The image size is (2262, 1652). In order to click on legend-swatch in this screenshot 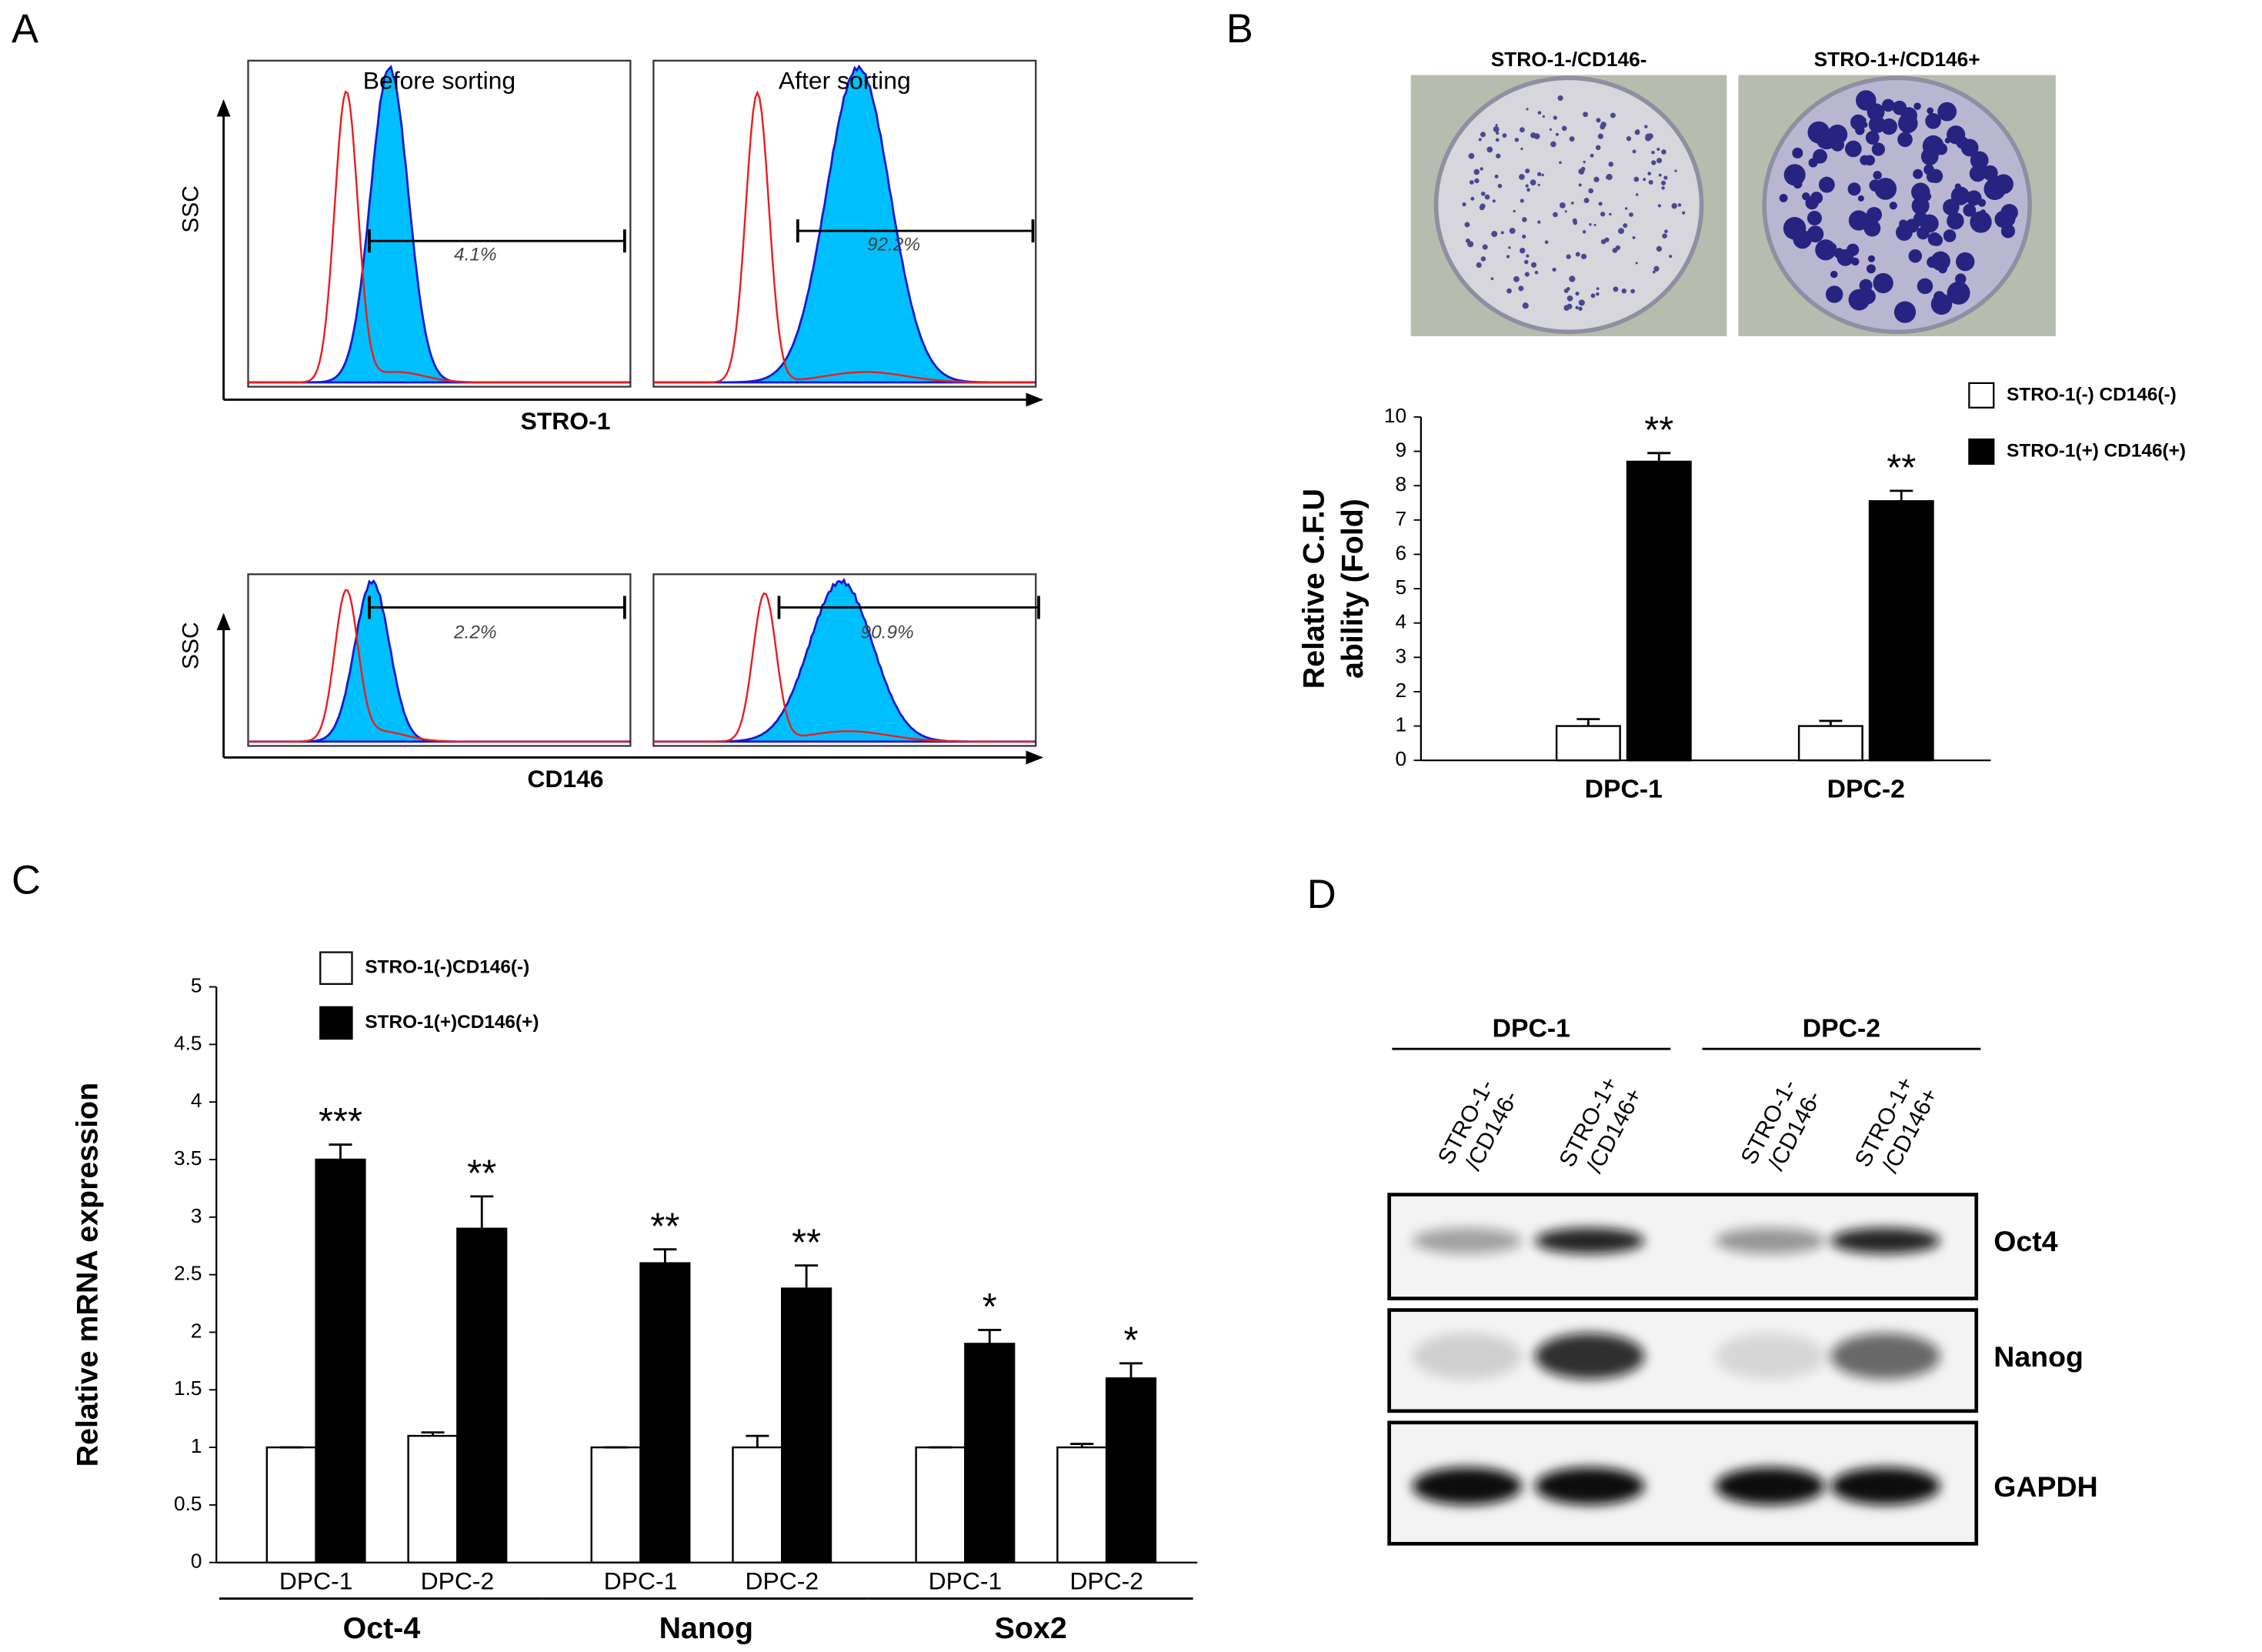, I will do `click(1981, 395)`.